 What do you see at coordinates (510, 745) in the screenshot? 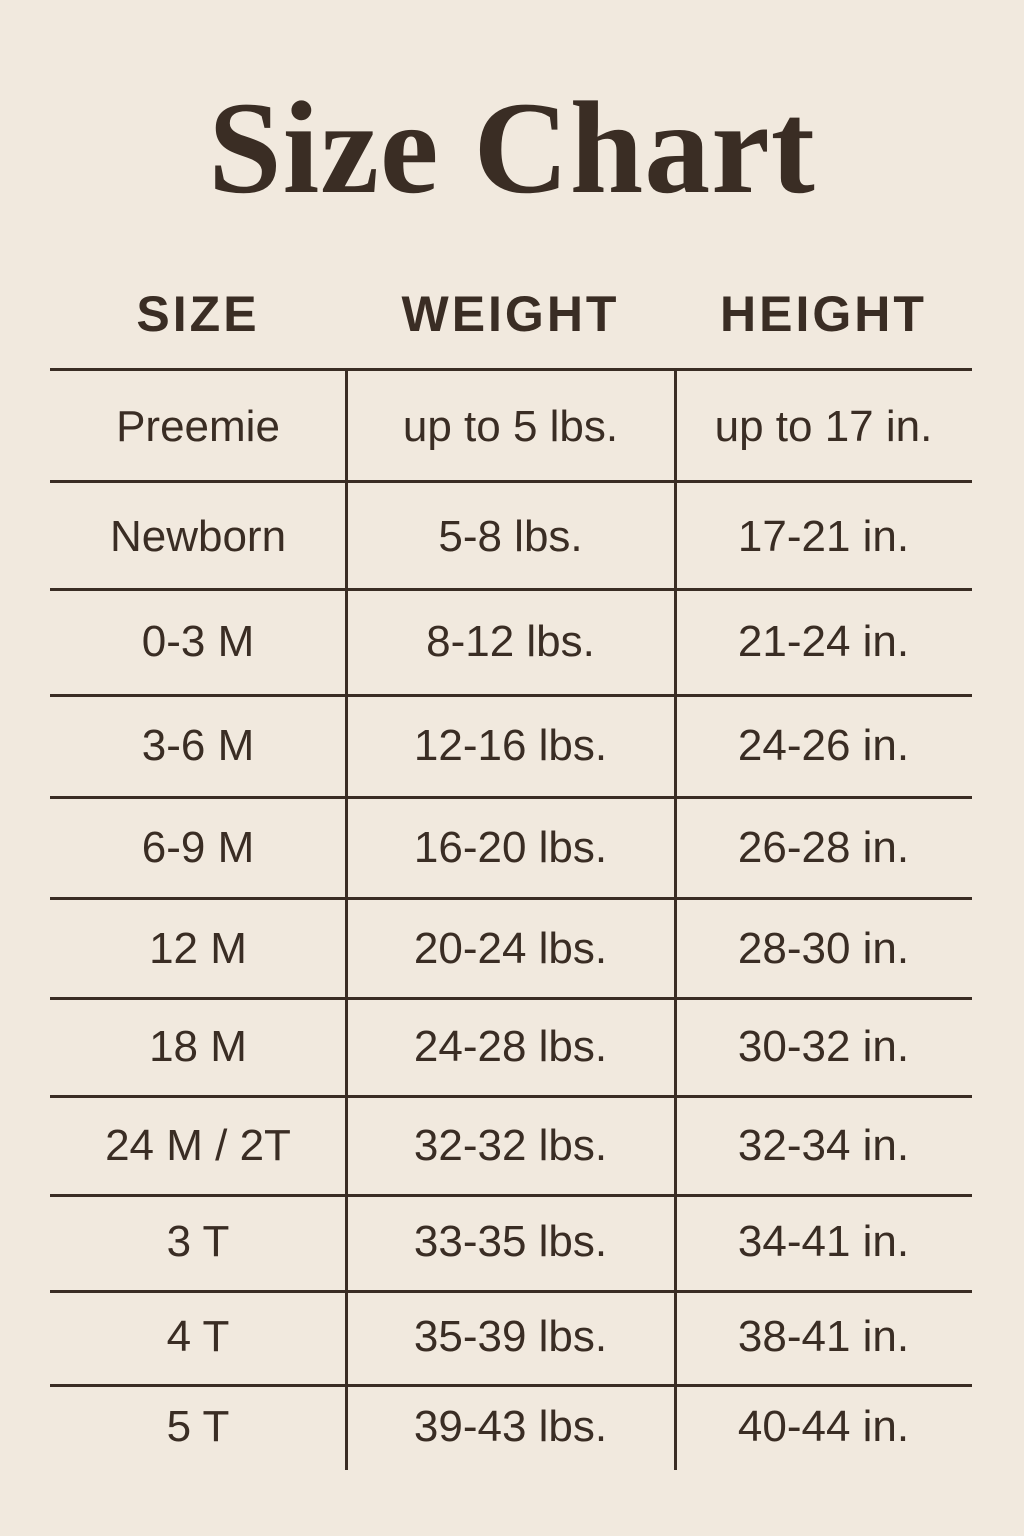
I see `cell-weight: 12-16 lbs.` at bounding box center [510, 745].